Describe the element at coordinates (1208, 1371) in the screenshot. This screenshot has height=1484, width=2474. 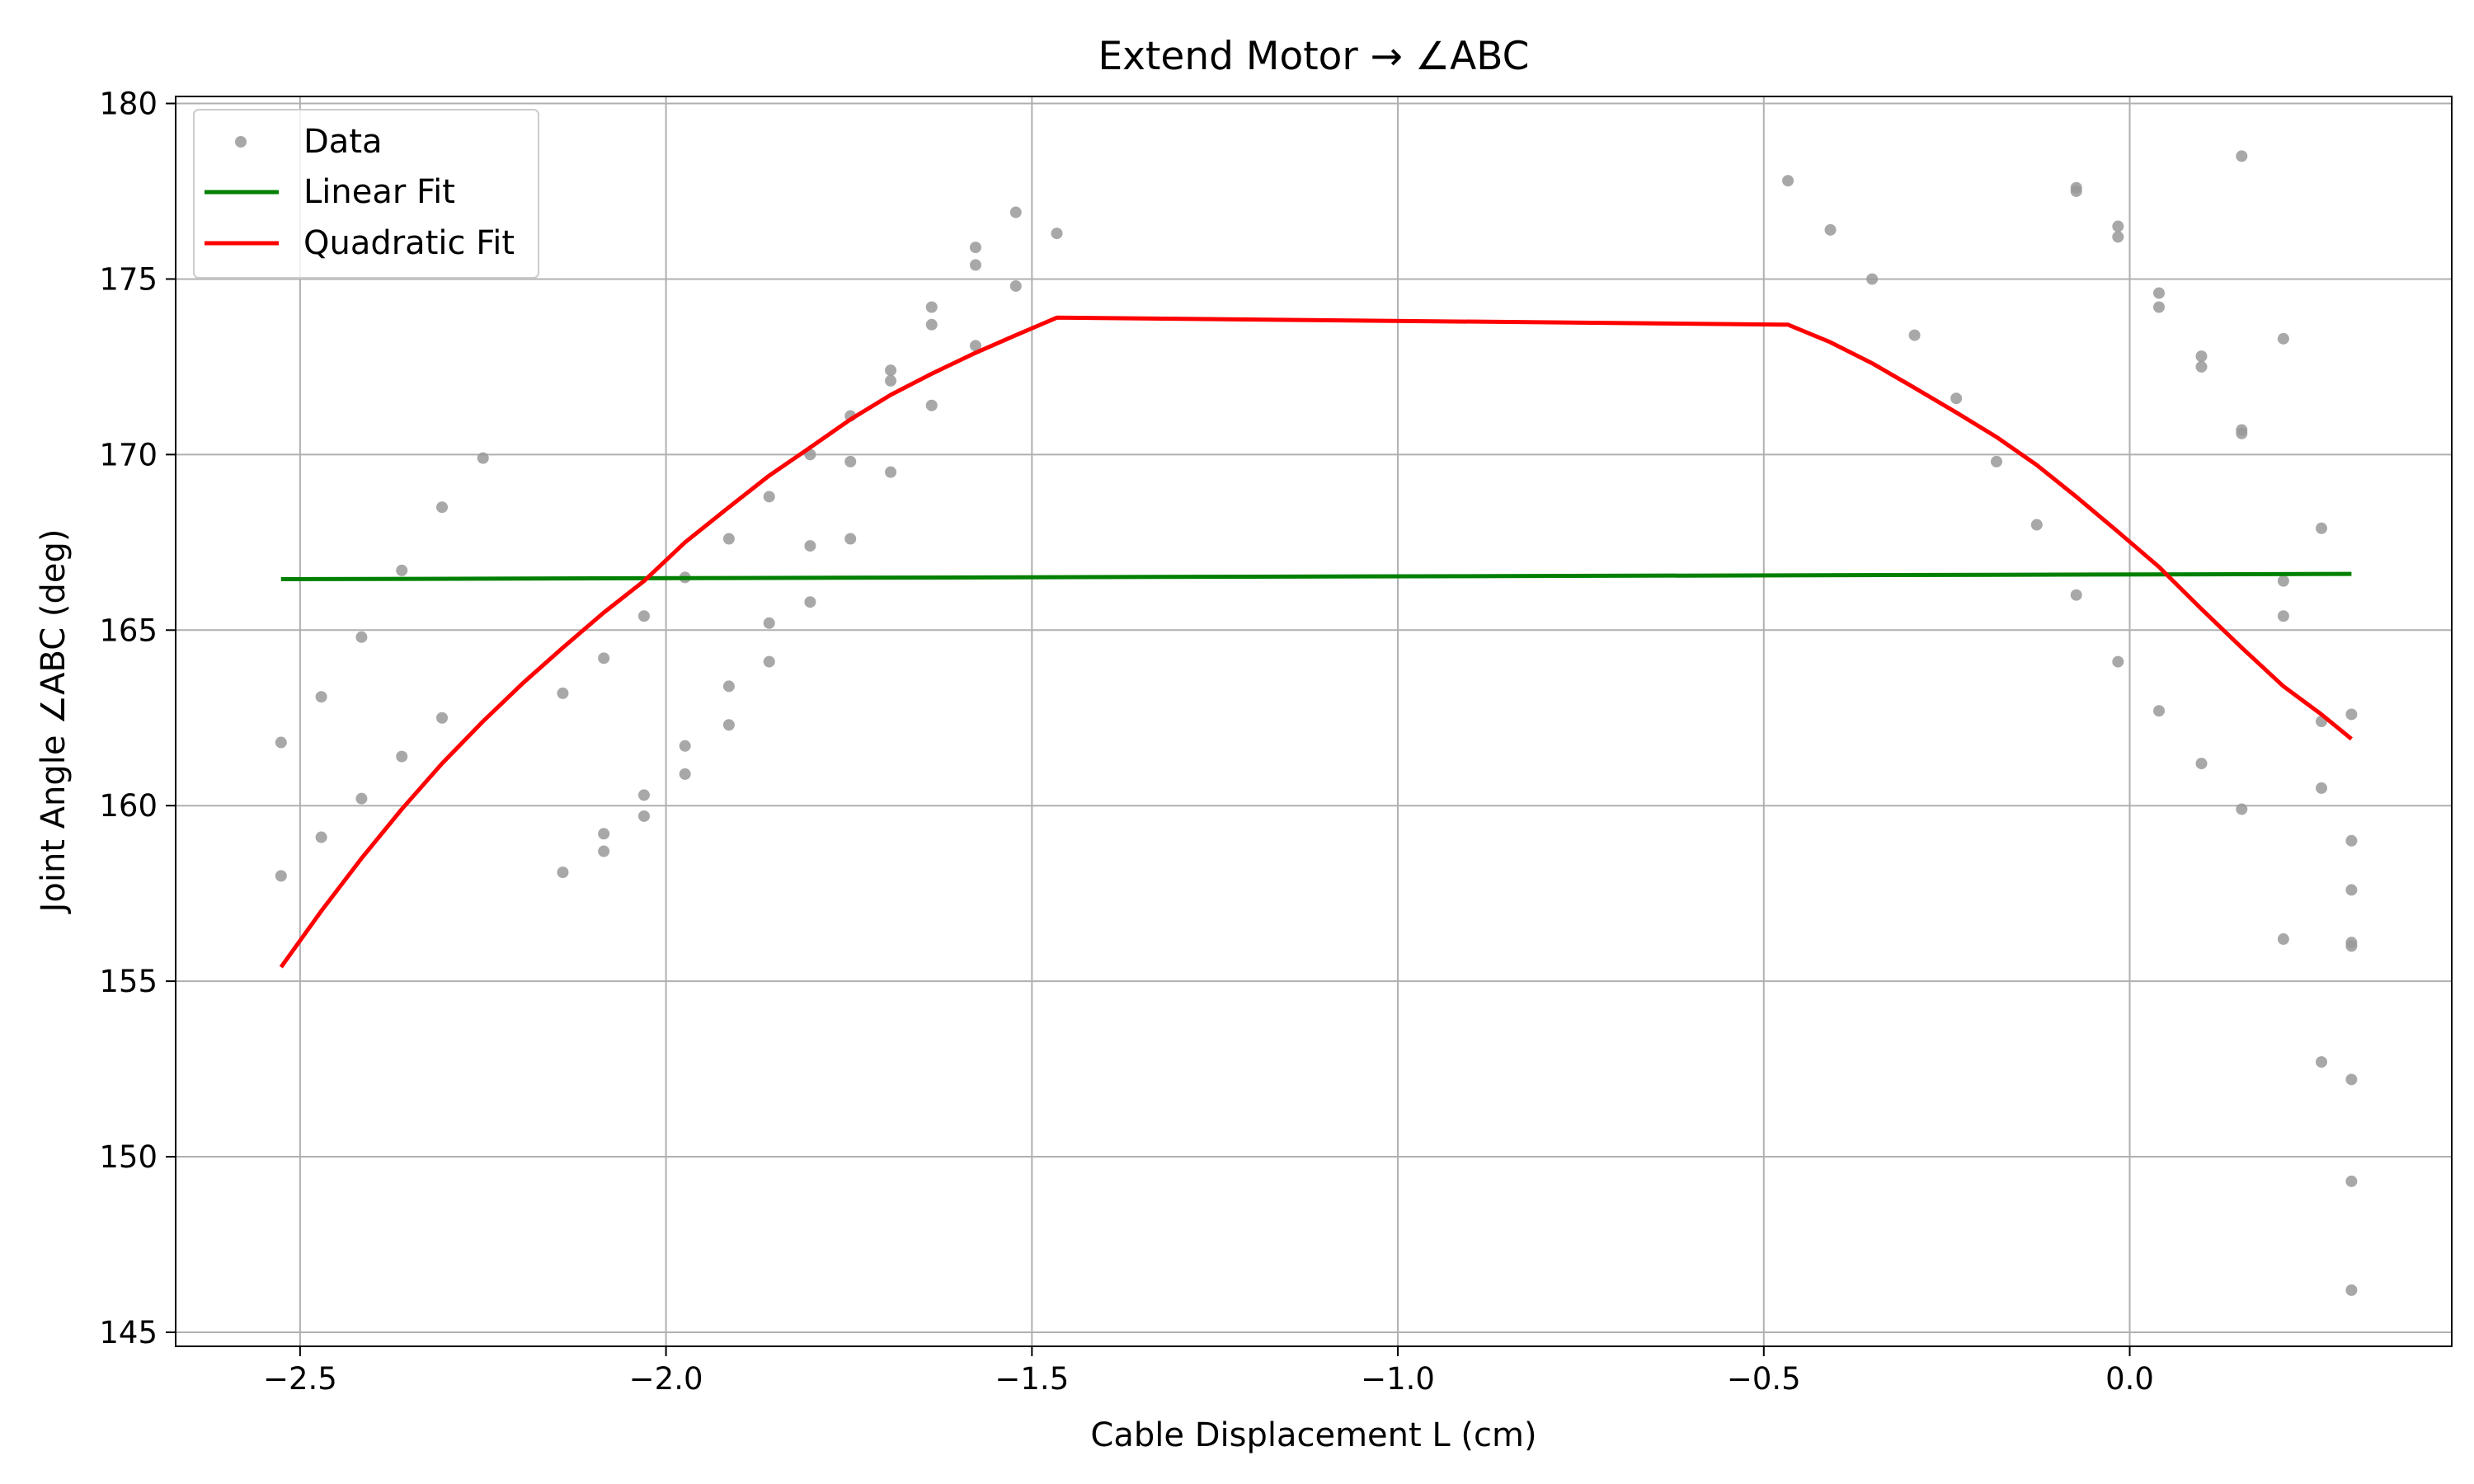
I see `x-axis: −2.5 −2.0 −1.5 −1.0 −0.5 0.0` at that location.